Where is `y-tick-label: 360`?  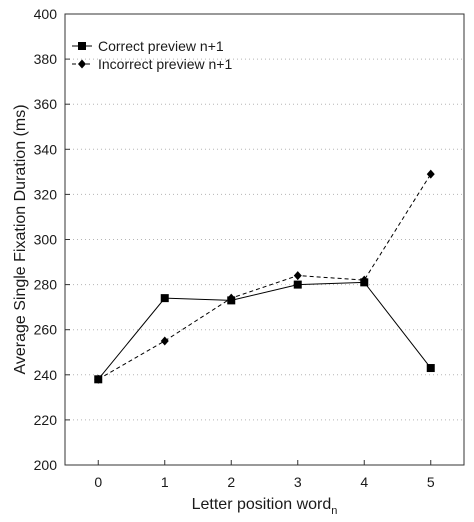
y-tick-label: 360 is located at coordinates (46, 104).